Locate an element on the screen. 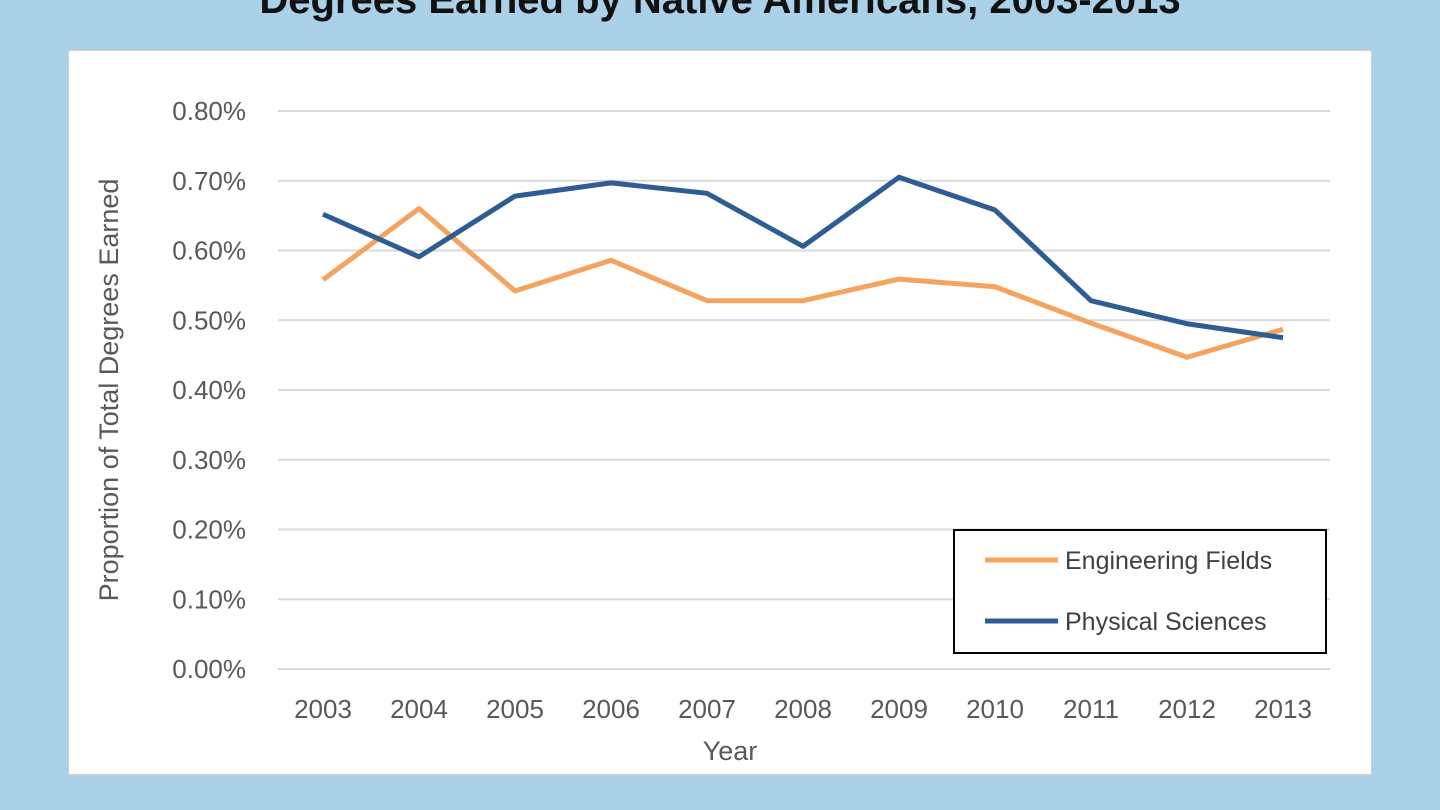 The width and height of the screenshot is (1440, 810). y-tick-label: 0.60% is located at coordinates (209, 251).